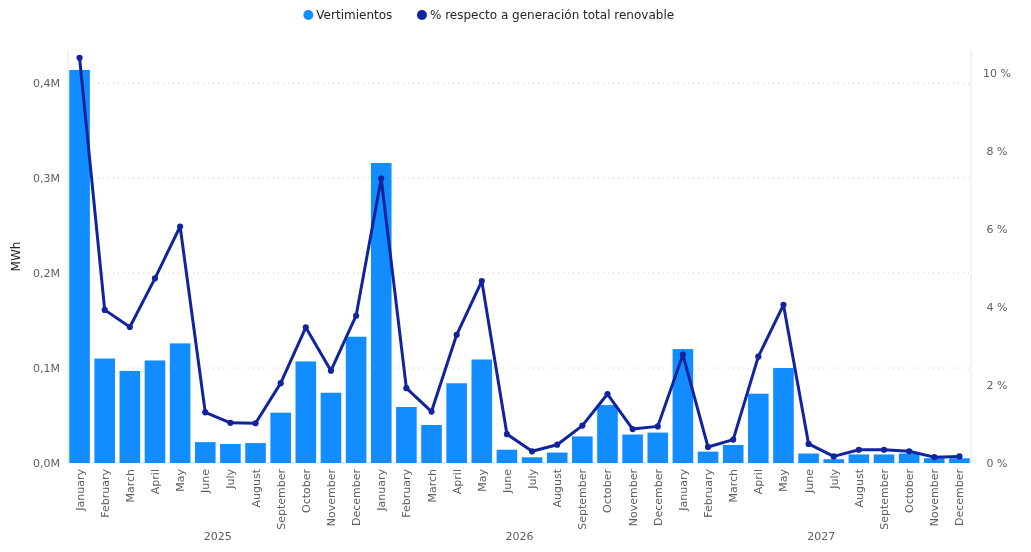  What do you see at coordinates (997, 230) in the screenshot?
I see `y2-tick-label: 6 %` at bounding box center [997, 230].